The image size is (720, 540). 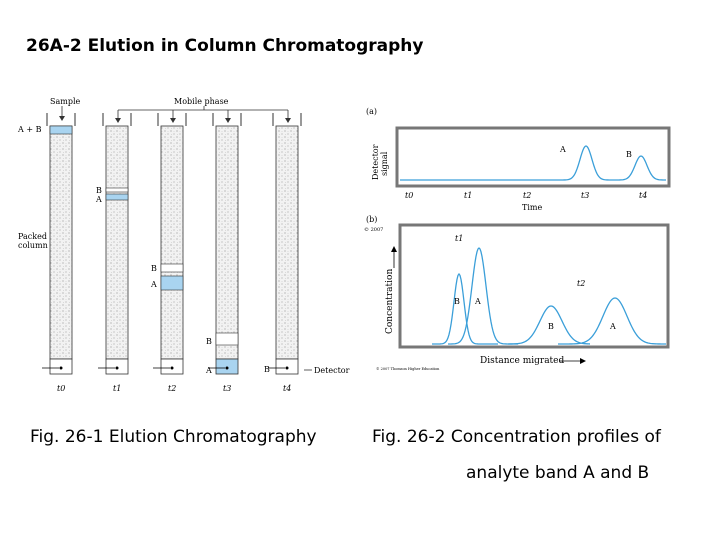 What do you see at coordinates (612, 321) in the screenshot?
I see `profile-a-t2` at bounding box center [612, 321].